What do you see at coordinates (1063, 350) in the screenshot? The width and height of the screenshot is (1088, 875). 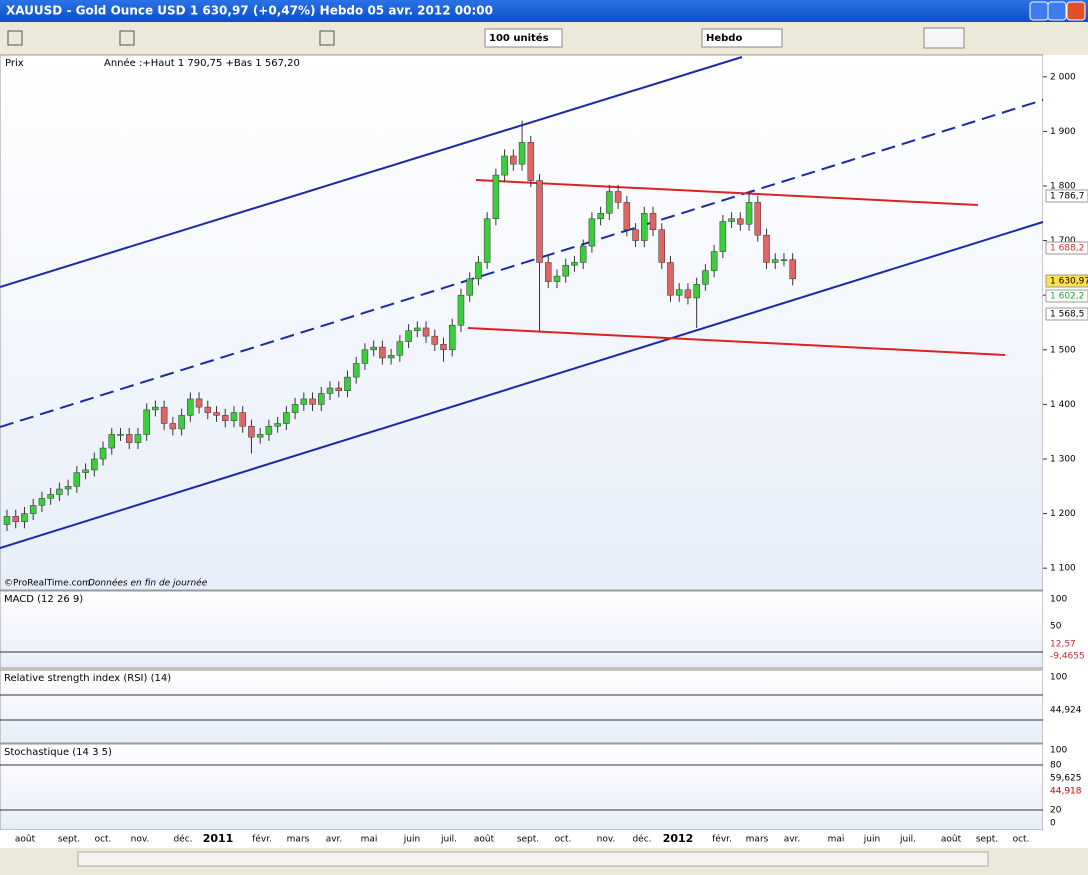 I see `y-tick-label: 1 500` at bounding box center [1063, 350].